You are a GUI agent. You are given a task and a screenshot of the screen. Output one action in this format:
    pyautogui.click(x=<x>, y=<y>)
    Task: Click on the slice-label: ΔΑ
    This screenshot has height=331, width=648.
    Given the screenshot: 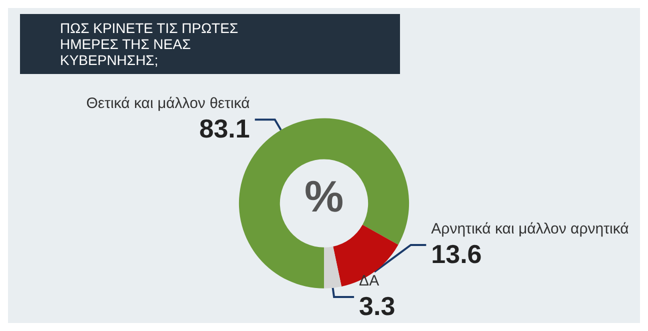 What is the action you would take?
    pyautogui.click(x=369, y=281)
    